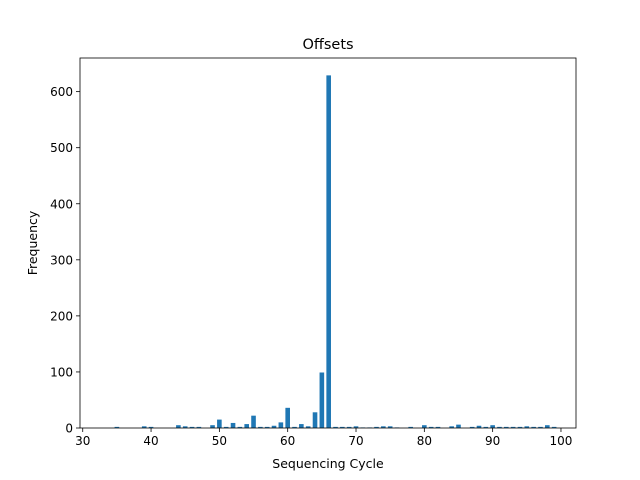  I want to click on x-tick-label: 100, so click(561, 441).